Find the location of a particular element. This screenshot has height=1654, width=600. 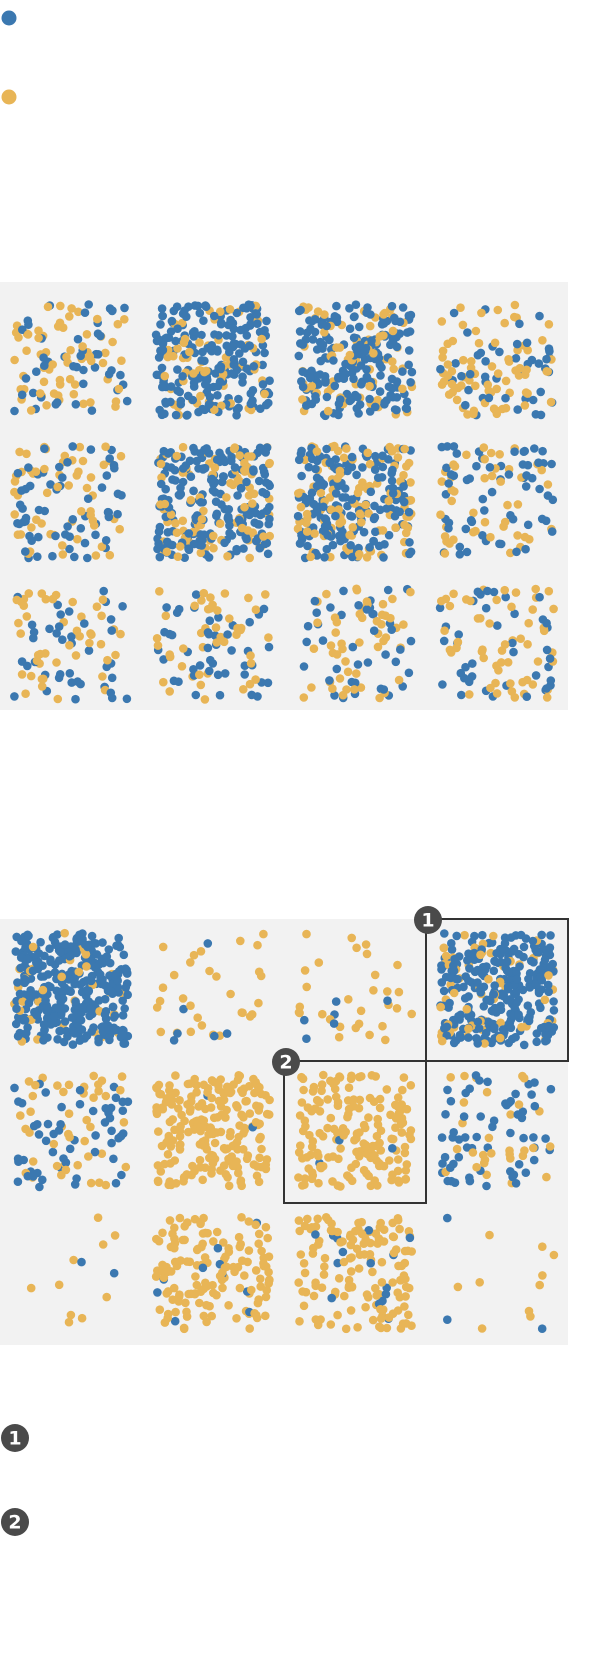

scatter-cell-r2-c4 is located at coordinates (496, 1131).